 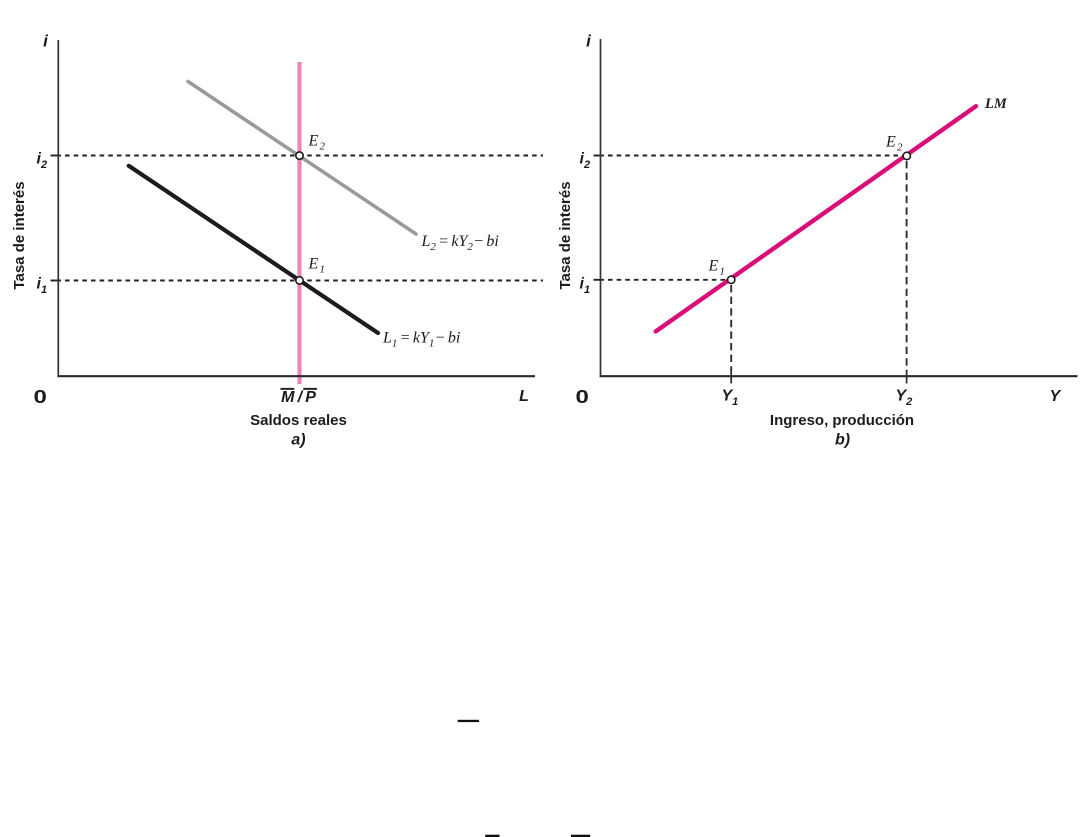 I want to click on svg-text: Saldos reales, so click(x=298, y=420).